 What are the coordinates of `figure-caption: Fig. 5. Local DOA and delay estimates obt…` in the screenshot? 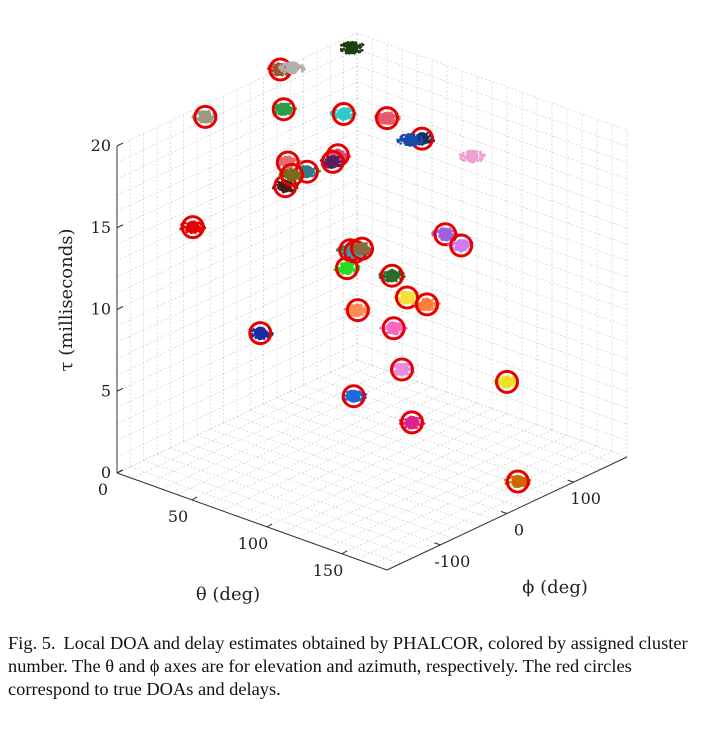 It's located at (355, 666).